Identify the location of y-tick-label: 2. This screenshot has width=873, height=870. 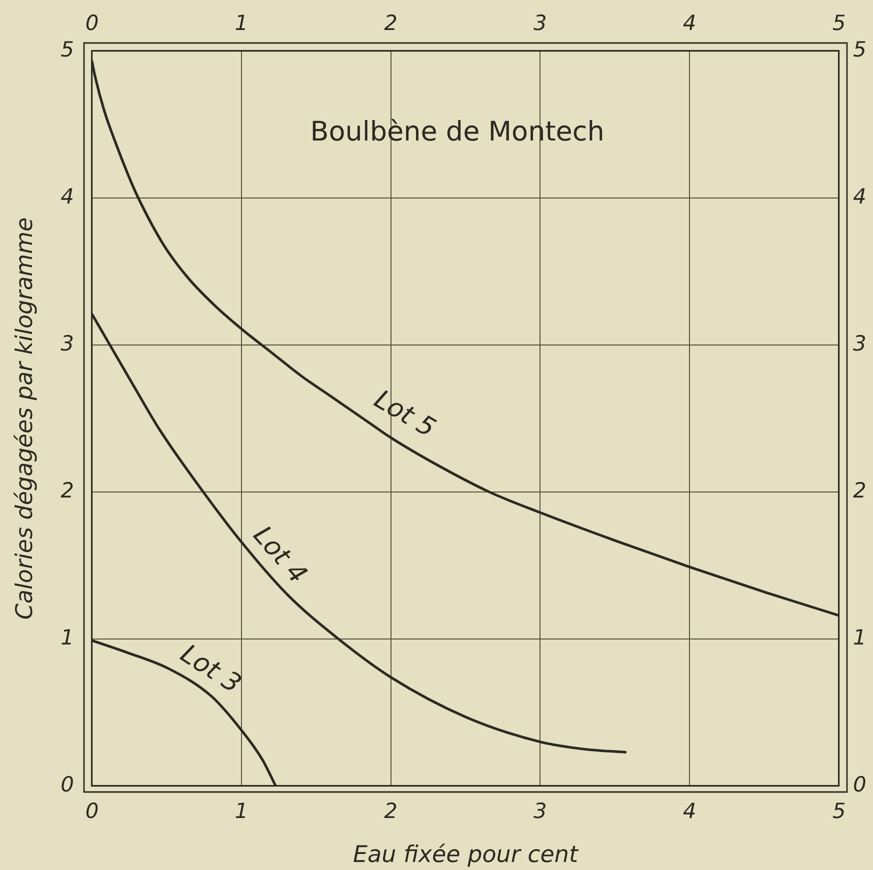
(67, 490).